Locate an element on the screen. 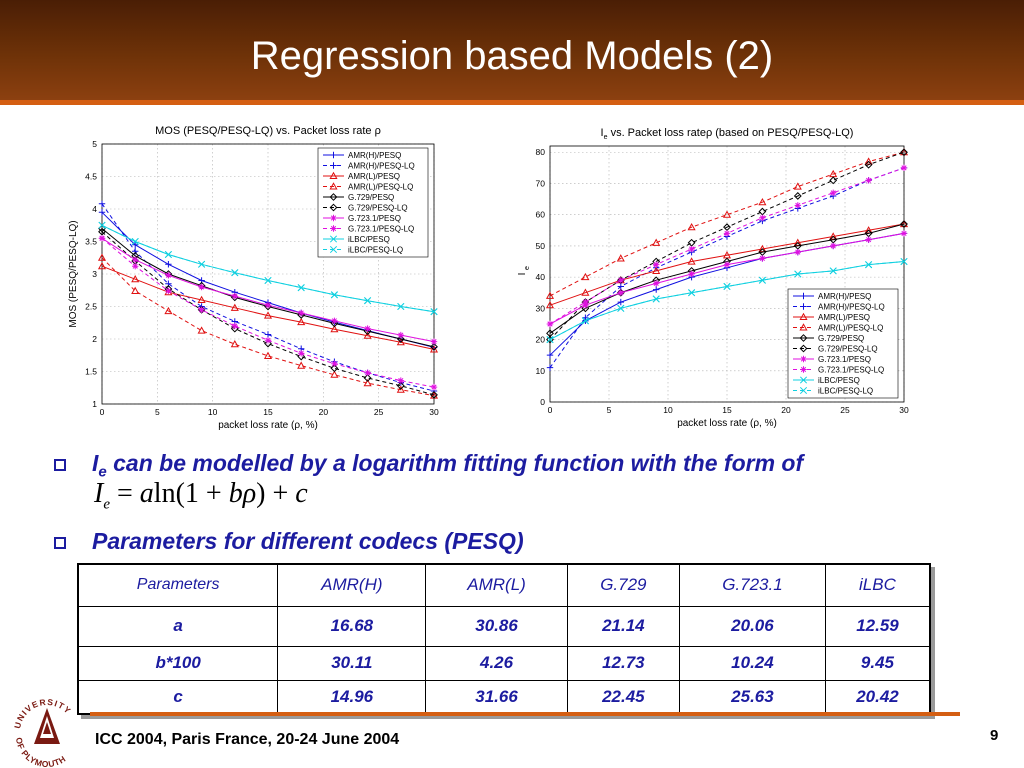 The height and width of the screenshot is (768, 1024). y-tick-label: 10 is located at coordinates (541, 371).